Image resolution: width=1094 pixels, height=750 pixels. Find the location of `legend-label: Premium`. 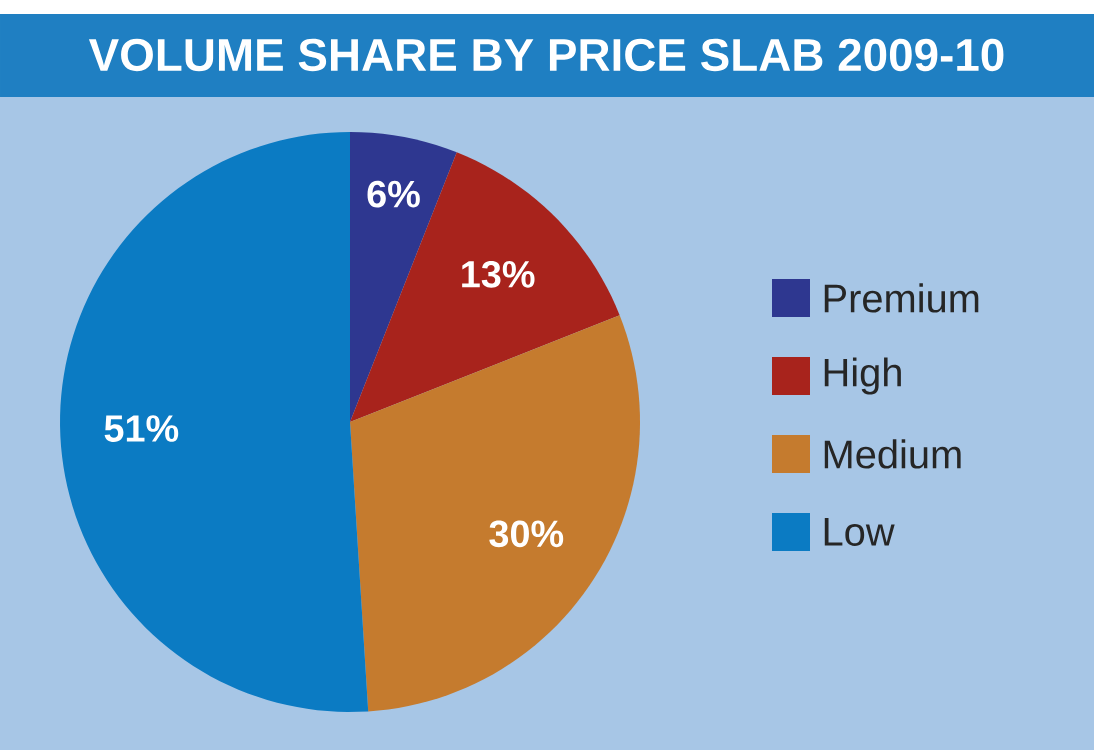

legend-label: Premium is located at coordinates (901, 298).